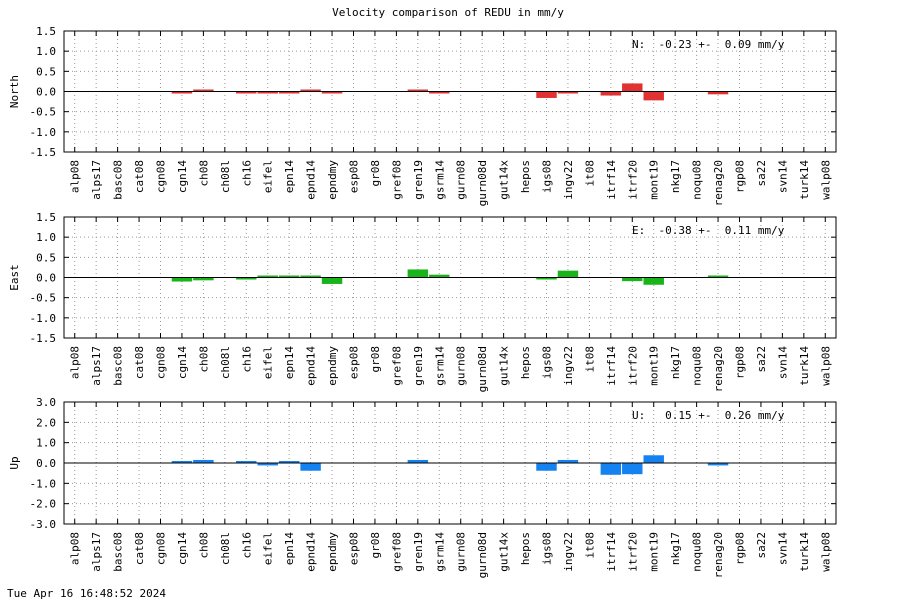  What do you see at coordinates (547, 548) in the screenshot?
I see `x-tick-label: igs08` at bounding box center [547, 548].